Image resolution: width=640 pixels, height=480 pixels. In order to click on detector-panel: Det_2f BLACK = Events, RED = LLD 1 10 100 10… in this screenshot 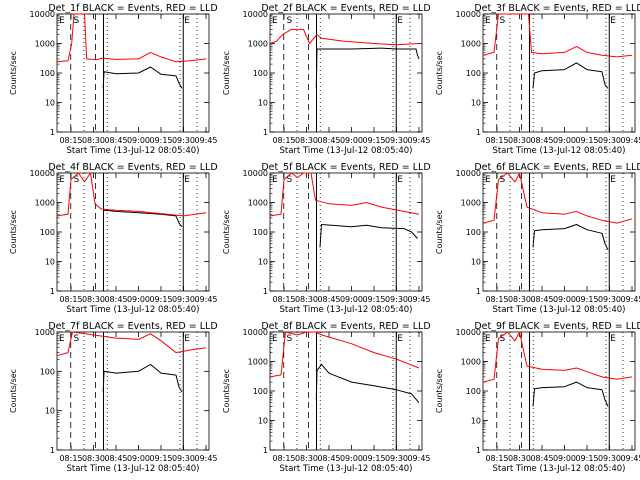, I will do `click(326, 79)`.